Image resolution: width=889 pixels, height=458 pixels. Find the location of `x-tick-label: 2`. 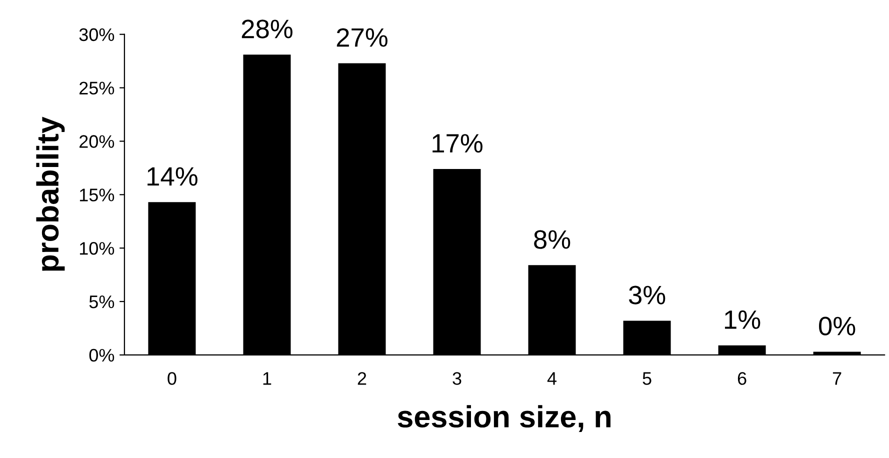

x-tick-label: 2 is located at coordinates (362, 378).